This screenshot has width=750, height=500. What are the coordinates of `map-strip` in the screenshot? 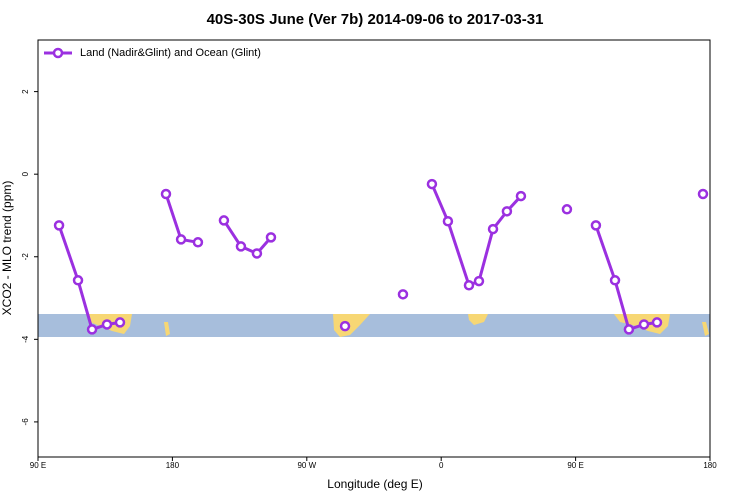 It's located at (374, 325).